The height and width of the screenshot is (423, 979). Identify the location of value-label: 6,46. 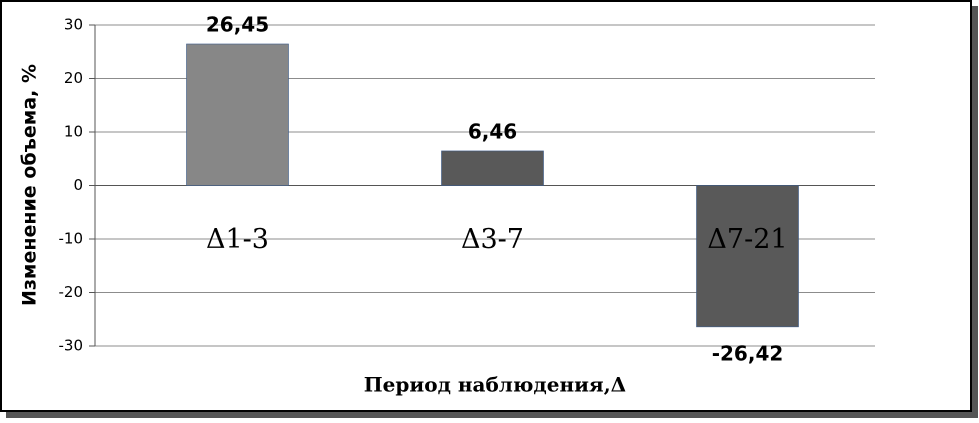
(492, 131).